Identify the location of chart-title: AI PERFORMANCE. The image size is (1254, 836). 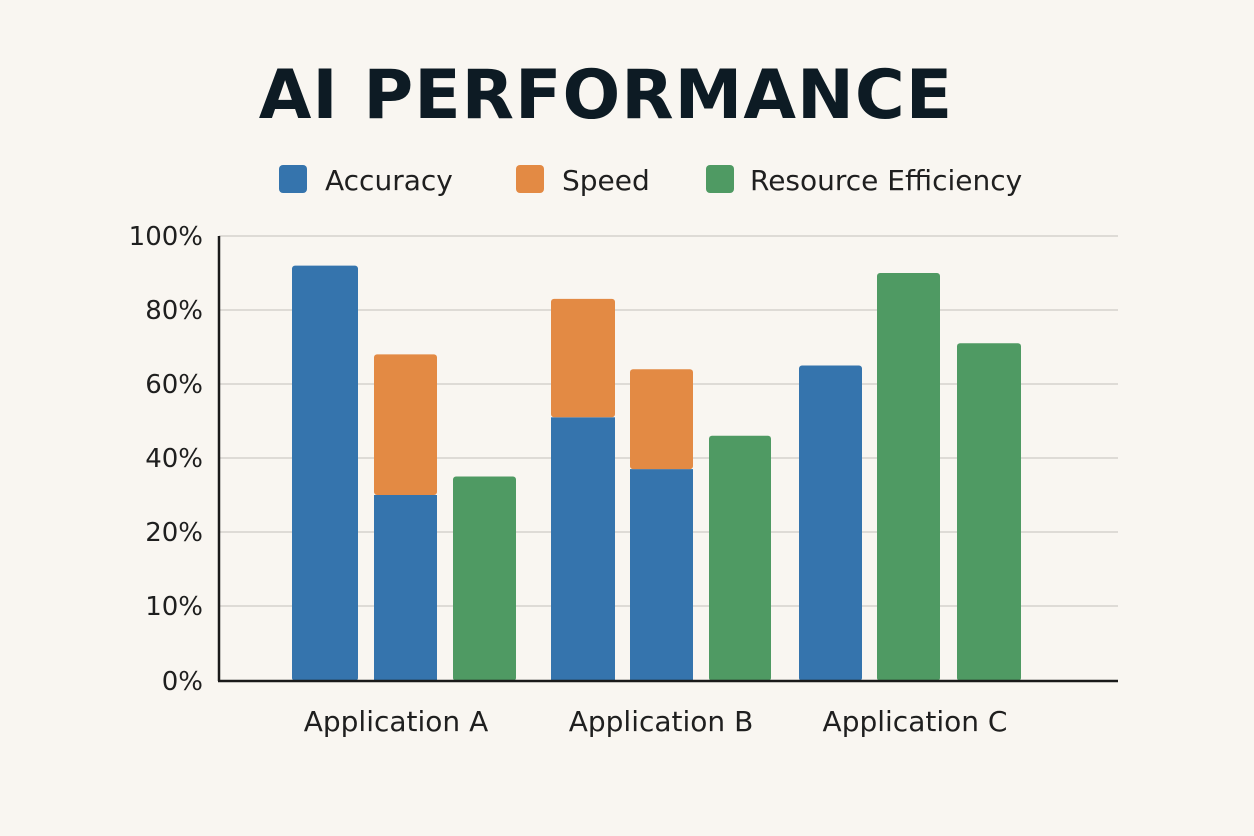
(606, 95).